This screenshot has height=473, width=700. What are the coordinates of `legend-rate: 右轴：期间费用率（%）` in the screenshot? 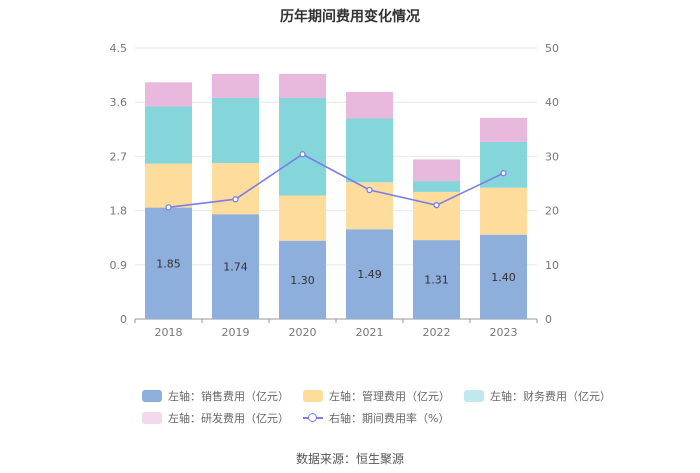 It's located at (376, 418).